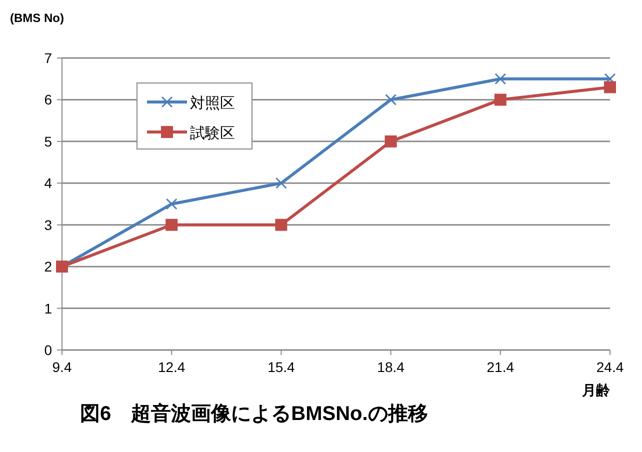 Image resolution: width=642 pixels, height=452 pixels. I want to click on y-tick-label: 2, so click(48, 266).